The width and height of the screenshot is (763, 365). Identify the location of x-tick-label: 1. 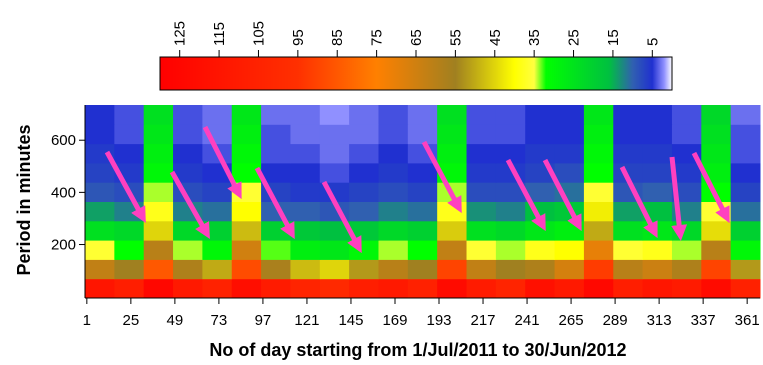
(87, 320).